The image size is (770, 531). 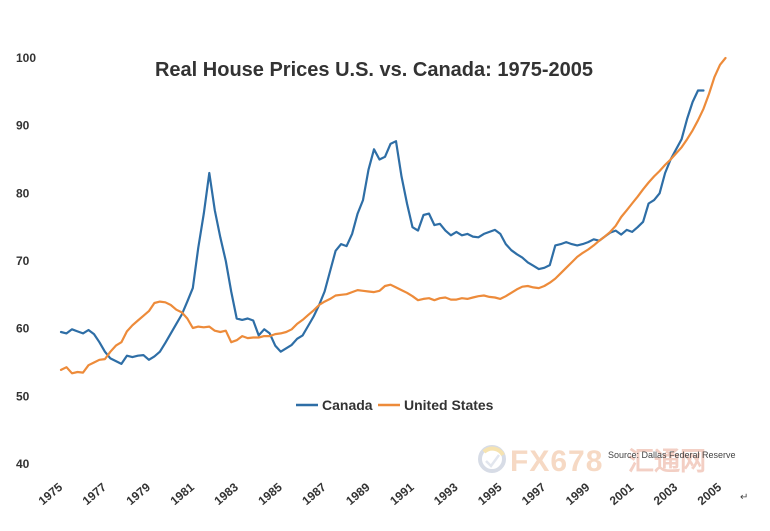 What do you see at coordinates (23, 193) in the screenshot?
I see `y-tick-label: 80` at bounding box center [23, 193].